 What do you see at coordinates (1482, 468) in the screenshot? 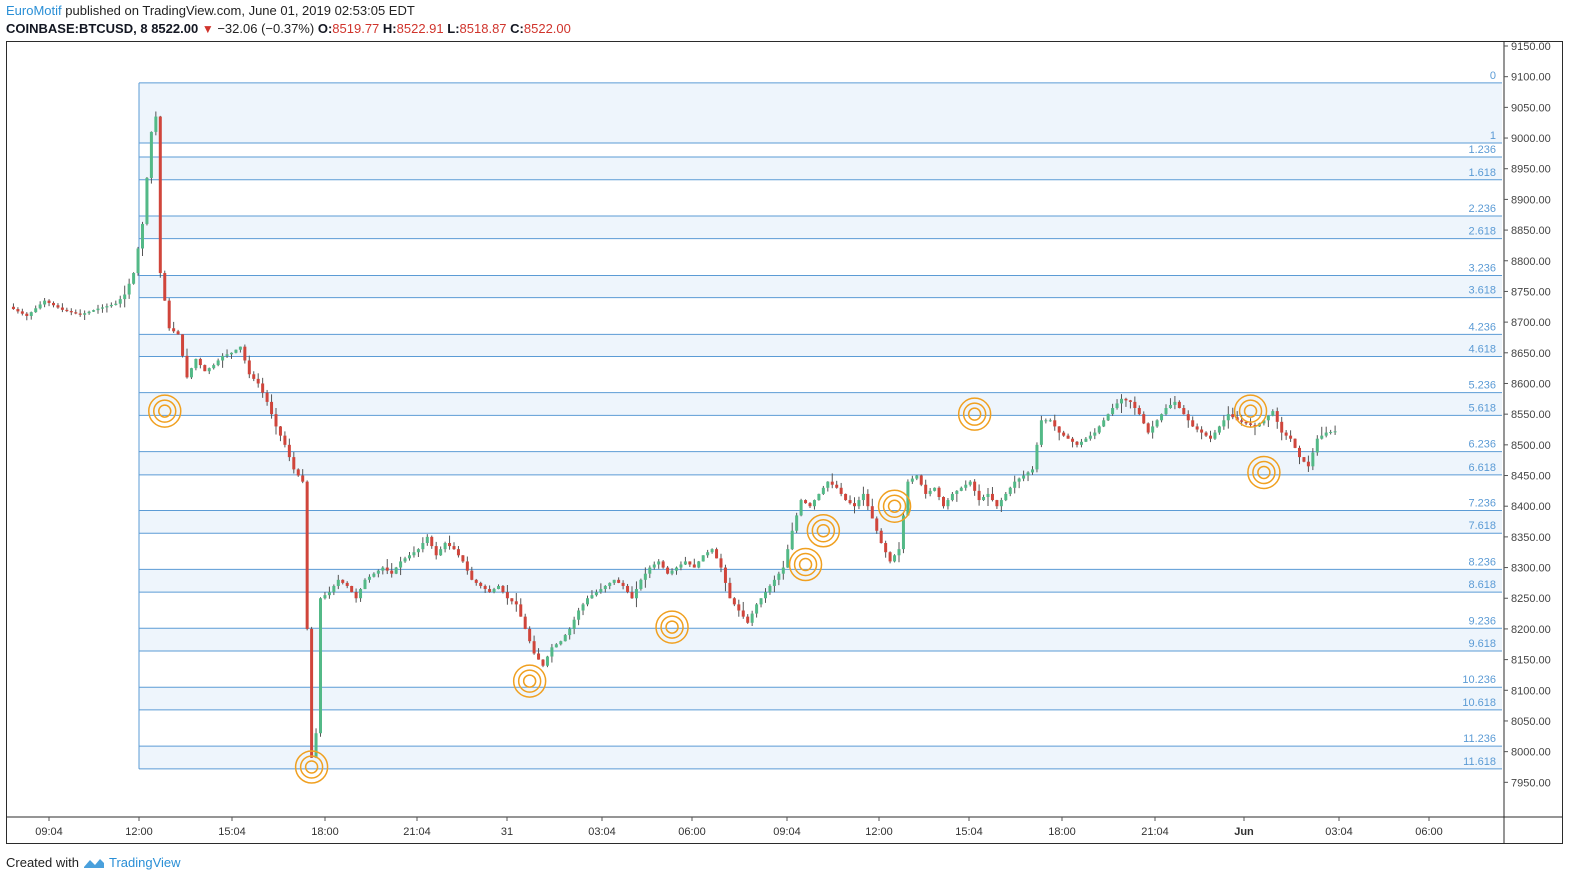
I see `fib-level-label: 6.618` at bounding box center [1482, 468].